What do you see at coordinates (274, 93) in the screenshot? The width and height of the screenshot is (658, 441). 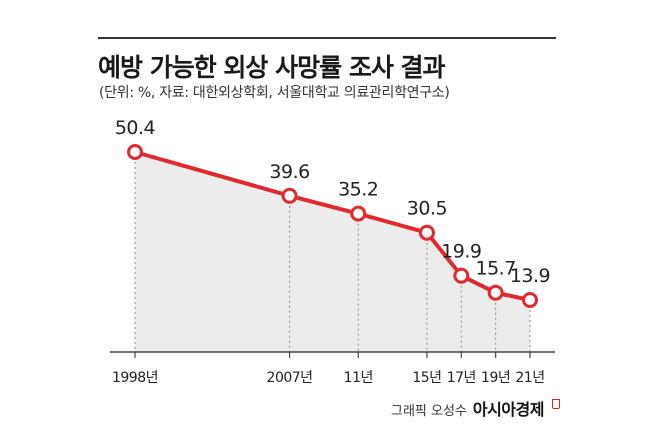 I see `chart-subtitle: (단위: %, 자료: 대한외상학회, 서울대학교 의료관리학연구소)` at bounding box center [274, 93].